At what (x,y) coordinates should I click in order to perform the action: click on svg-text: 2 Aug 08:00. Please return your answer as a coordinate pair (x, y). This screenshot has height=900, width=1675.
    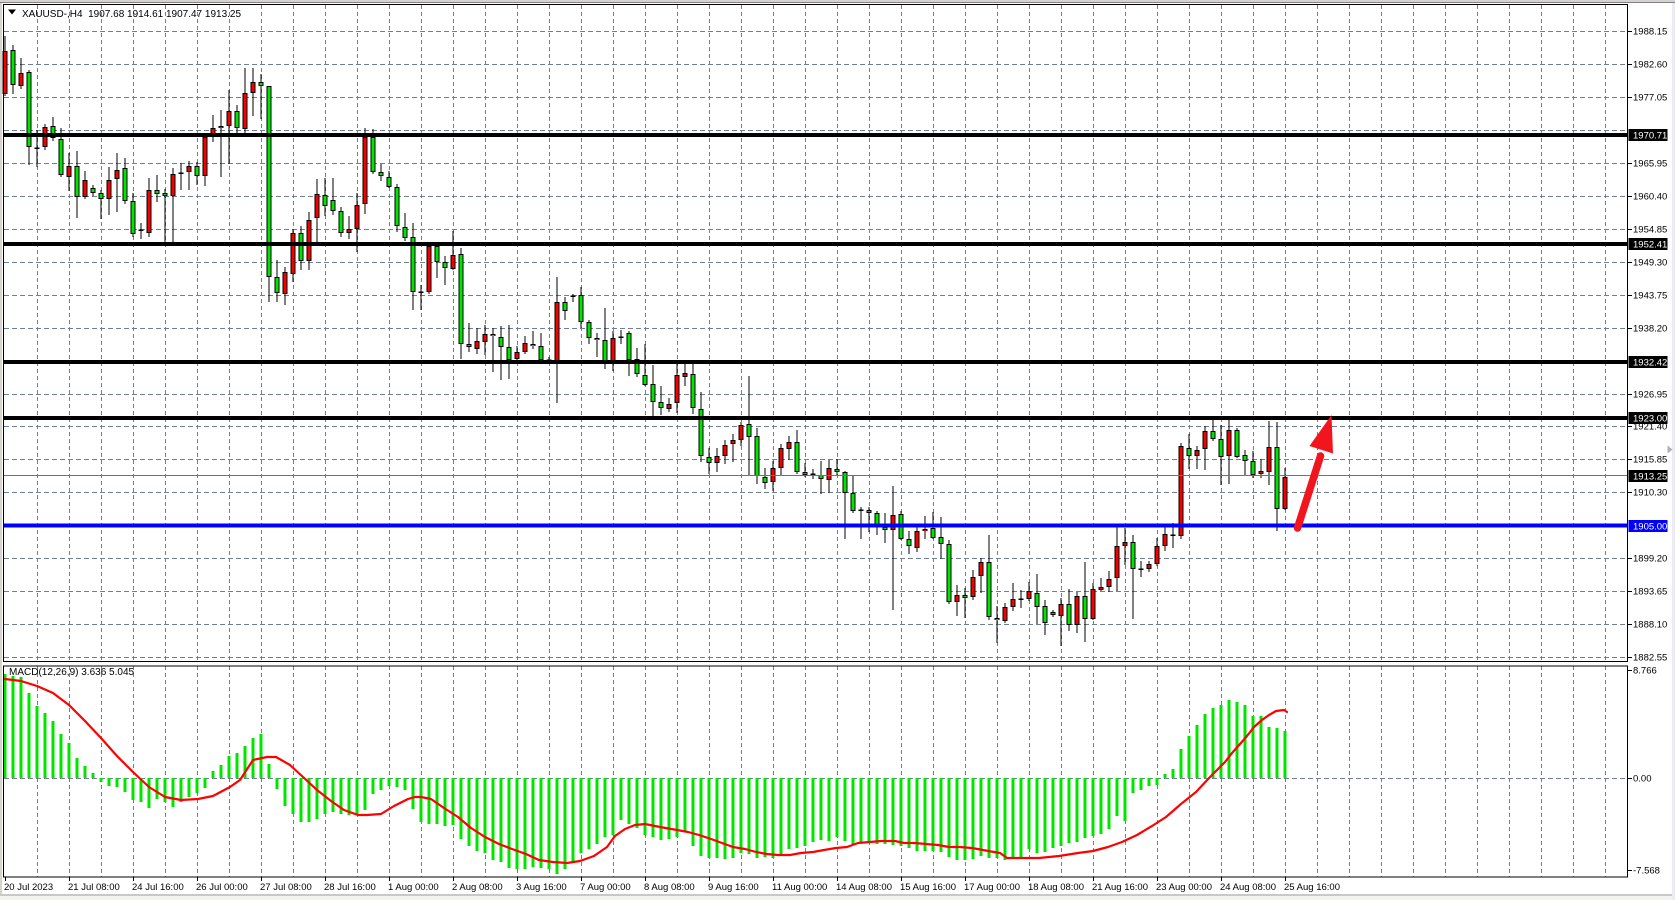
    Looking at the image, I should click on (477, 887).